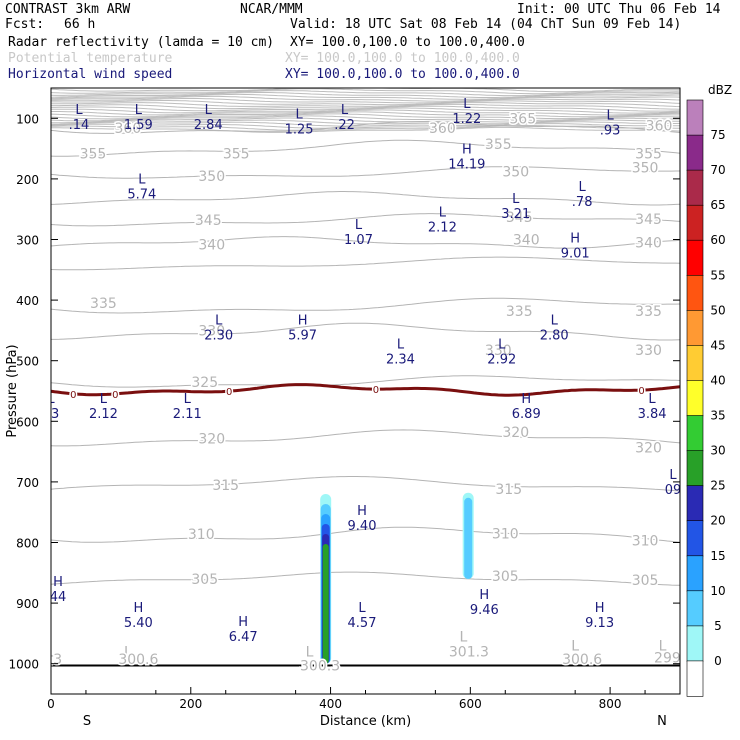 The height and width of the screenshot is (740, 740). I want to click on colorbar-level-label: 30, so click(717, 451).